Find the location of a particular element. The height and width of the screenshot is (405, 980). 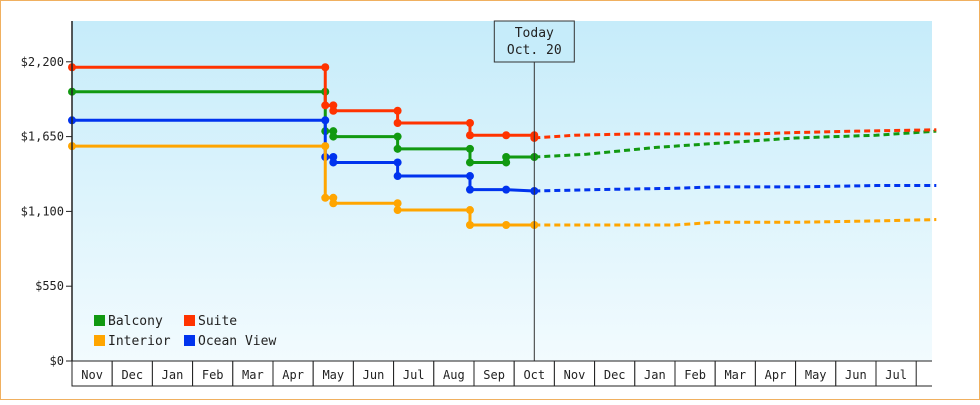

forecast-line-interior is located at coordinates (735, 222).